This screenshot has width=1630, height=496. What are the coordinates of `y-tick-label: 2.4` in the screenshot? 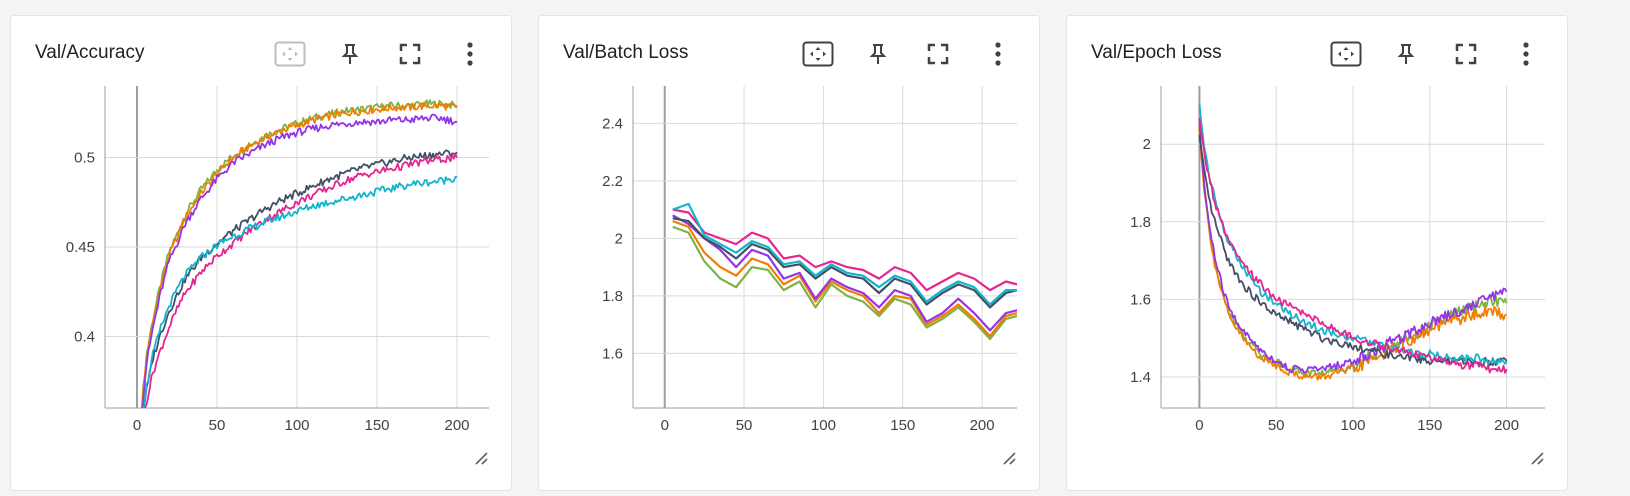 It's located at (612, 123).